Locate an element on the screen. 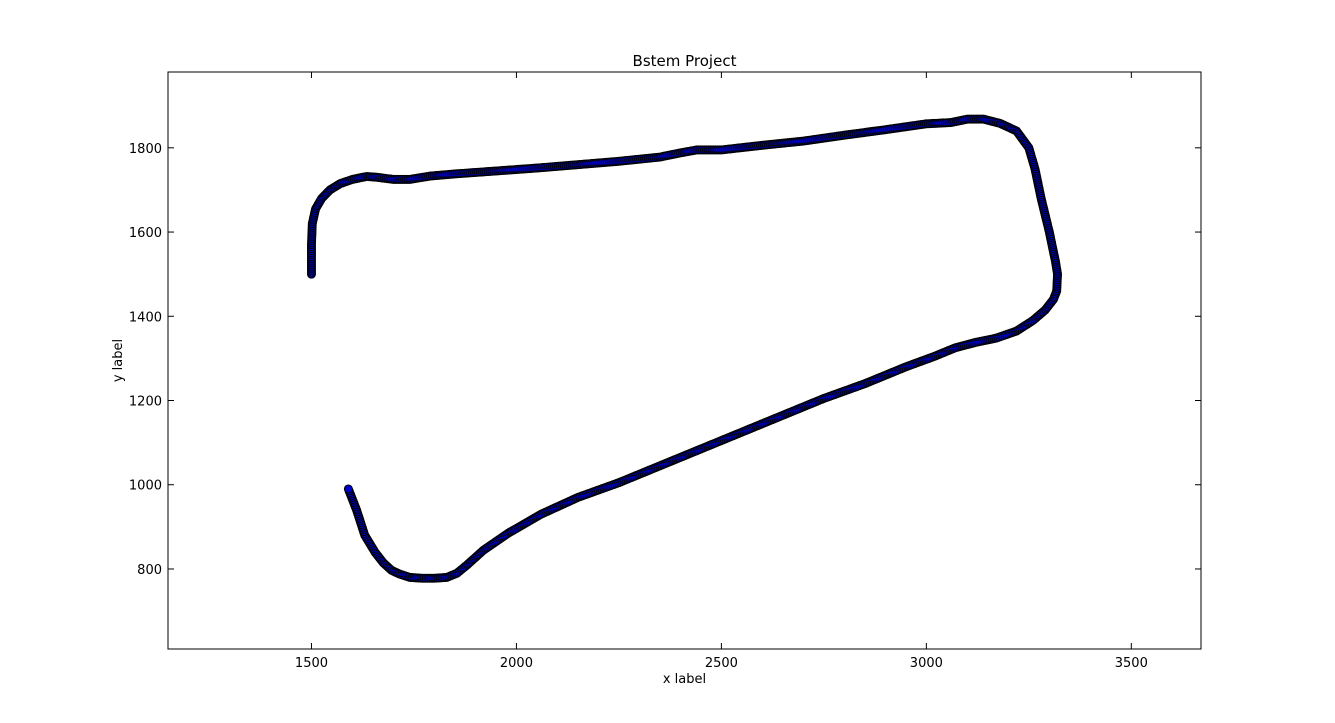 Image resolution: width=1335 pixels, height=723 pixels. y-tick-label: 1200 is located at coordinates (145, 402).